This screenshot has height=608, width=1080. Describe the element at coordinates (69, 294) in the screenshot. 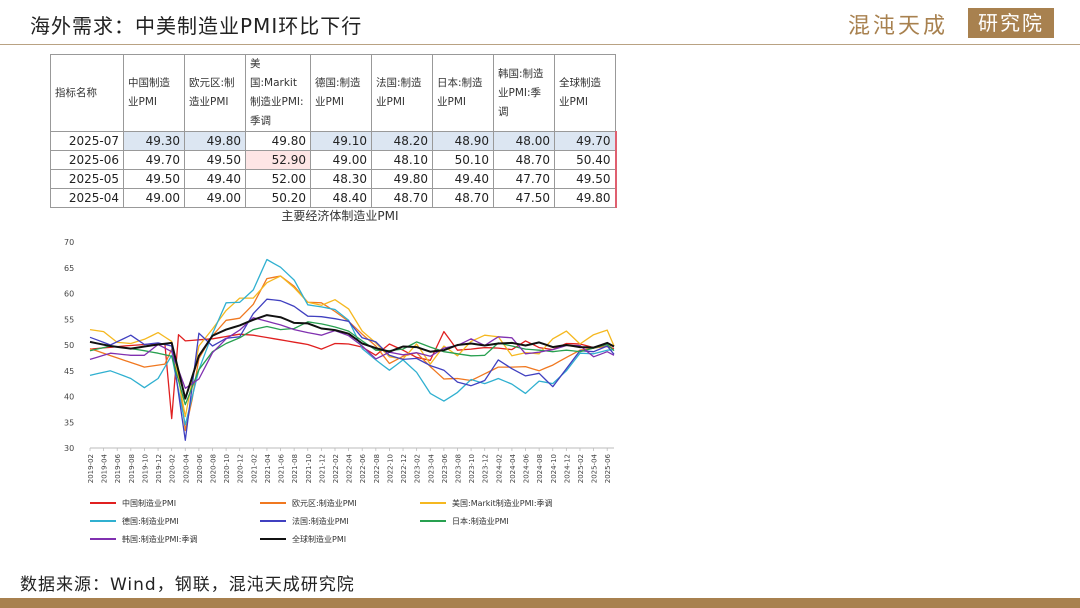

I see `y-tick-label: 60` at that location.